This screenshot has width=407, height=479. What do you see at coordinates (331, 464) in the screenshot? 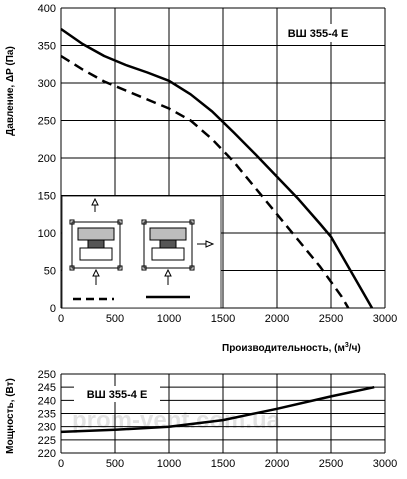
I see `power-x-tick-label: 2500` at bounding box center [331, 464].